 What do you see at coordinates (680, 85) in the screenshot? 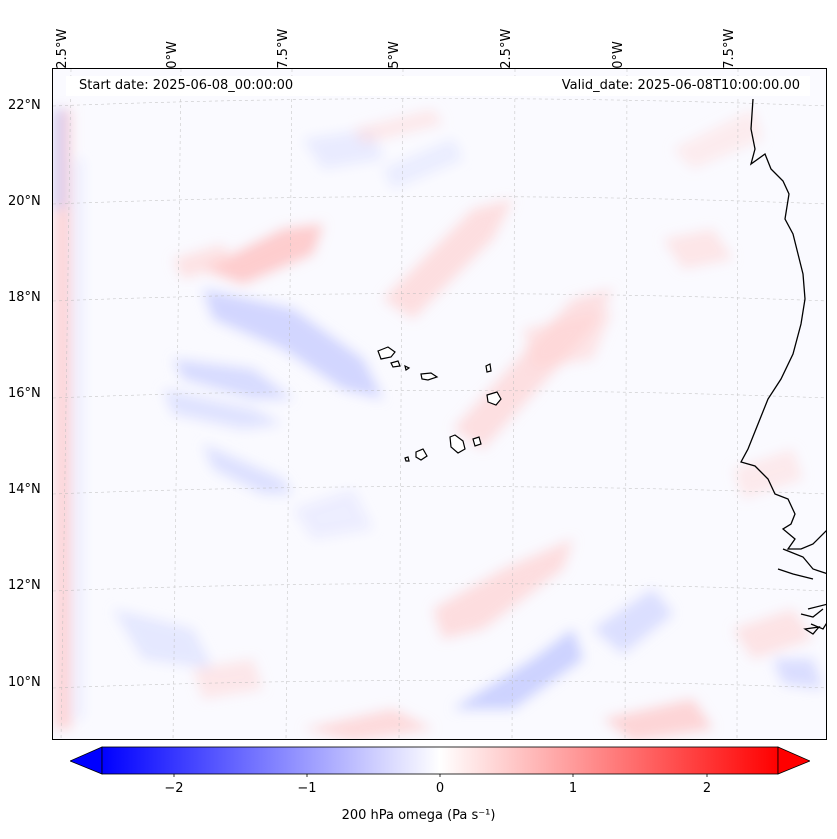
I see `valid-date-label: Valid_date: 2025-06-08T10:00:00.00` at bounding box center [680, 85].